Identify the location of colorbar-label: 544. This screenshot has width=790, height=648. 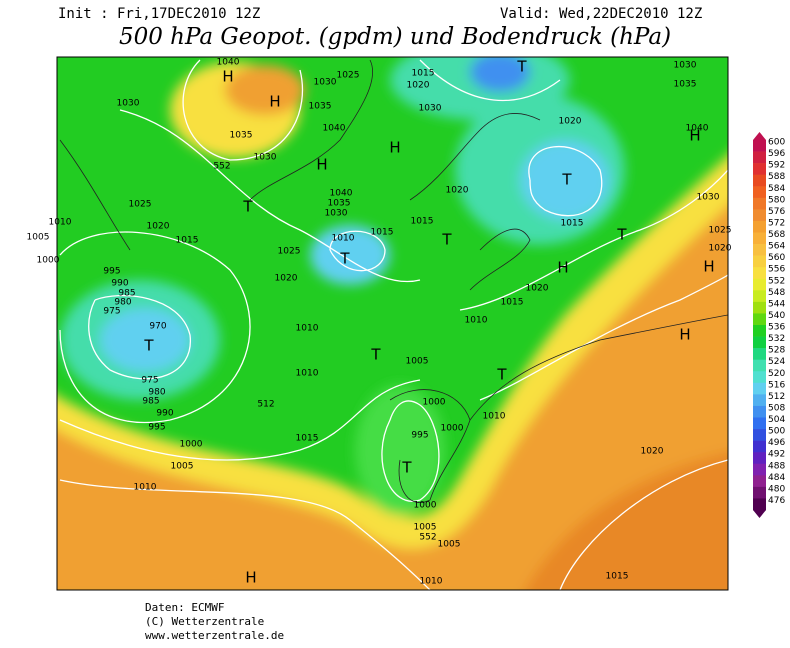
(776, 304).